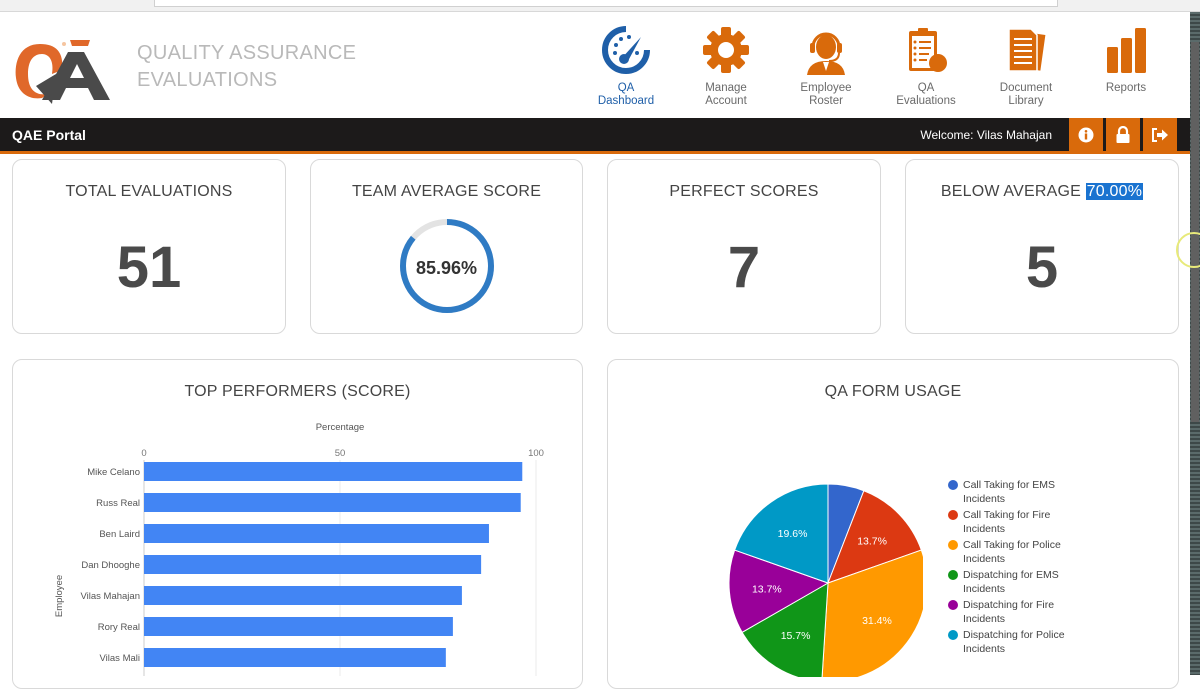  What do you see at coordinates (1114, 191) in the screenshot?
I see `below-average-threshold: 70.00%` at bounding box center [1114, 191].